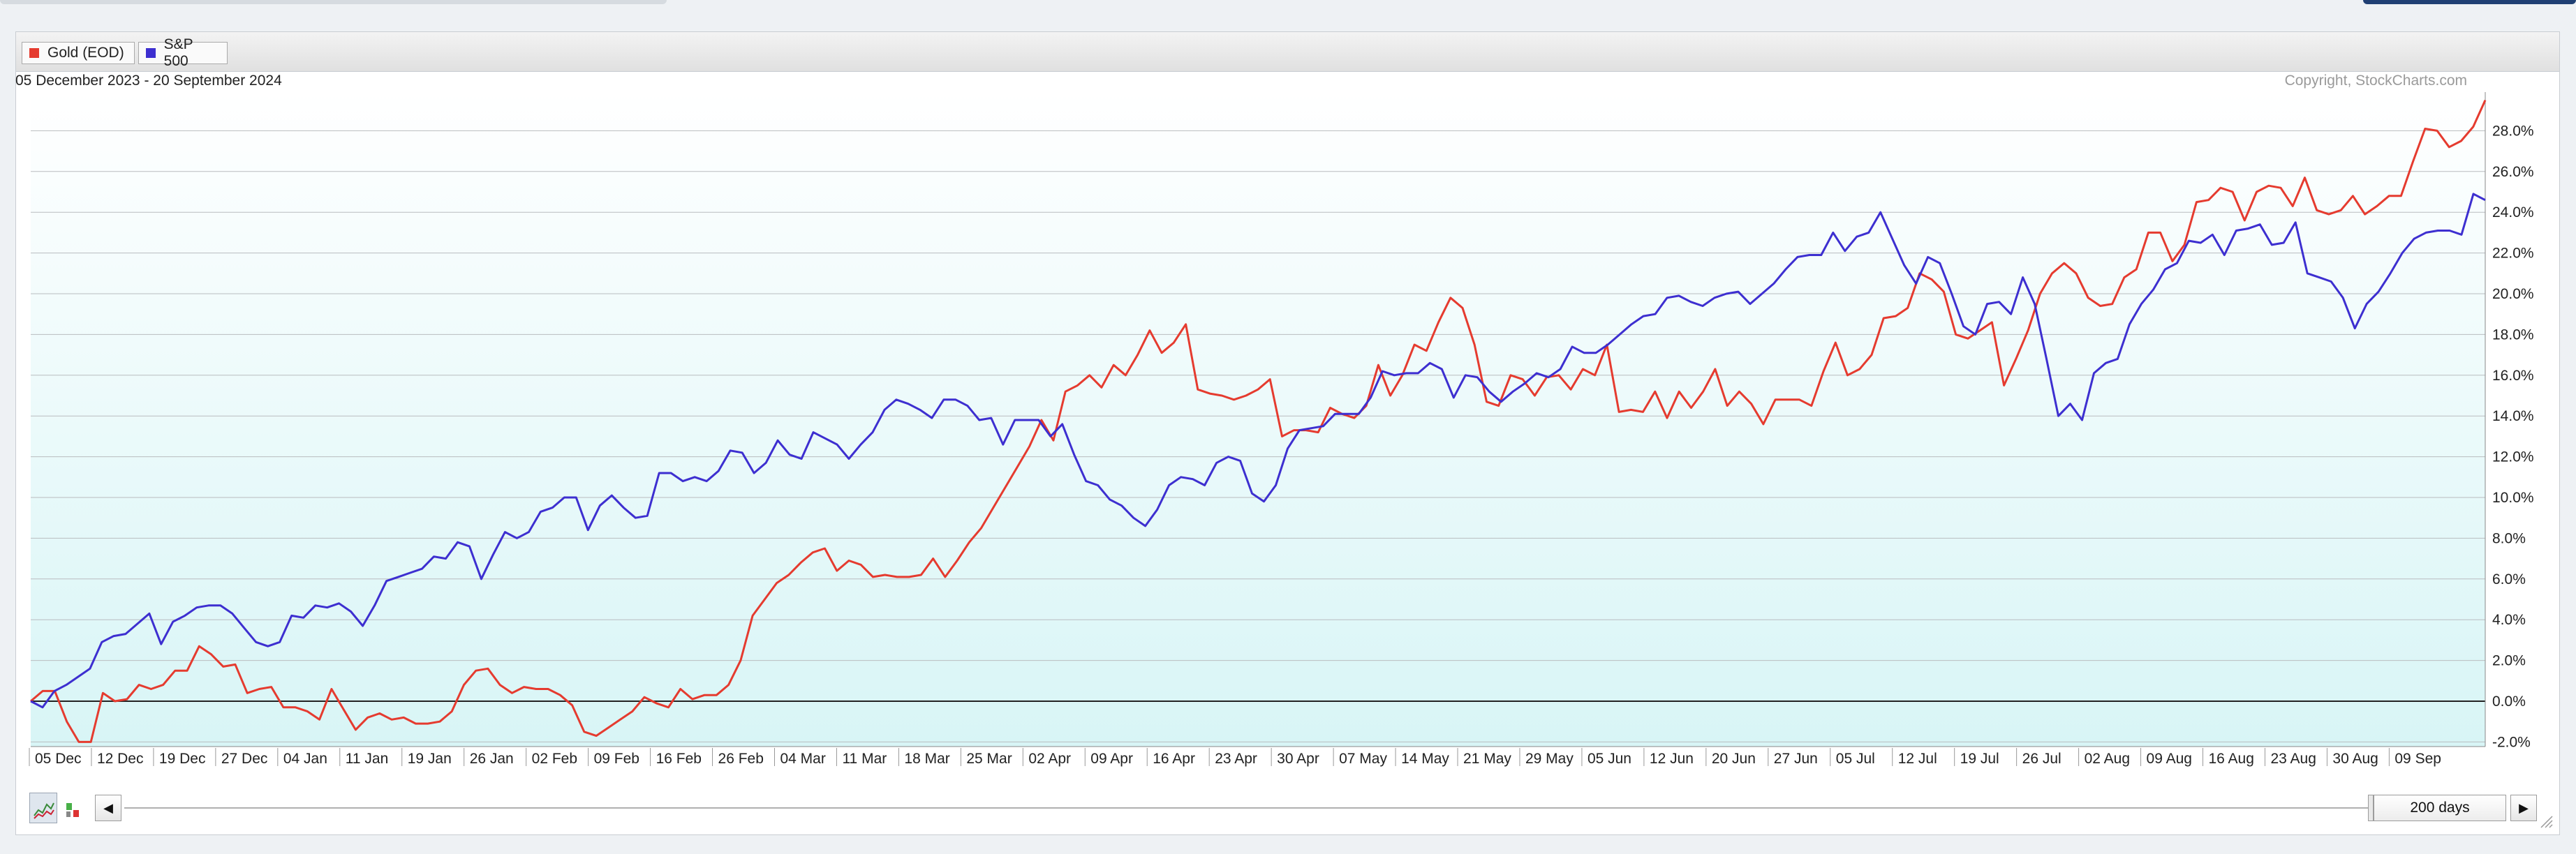 This screenshot has width=2576, height=854. I want to click on indicator-icon, so click(74, 808).